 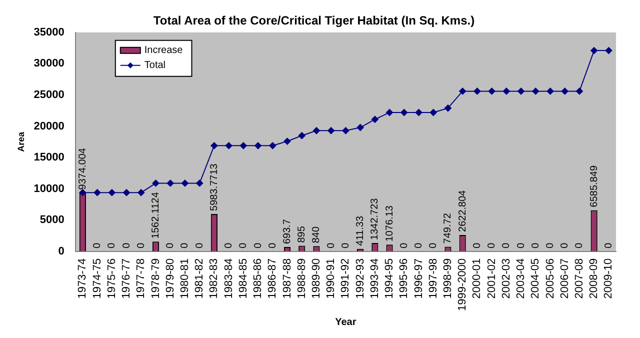 I want to click on y-tick-label: 0, so click(x=61, y=251).